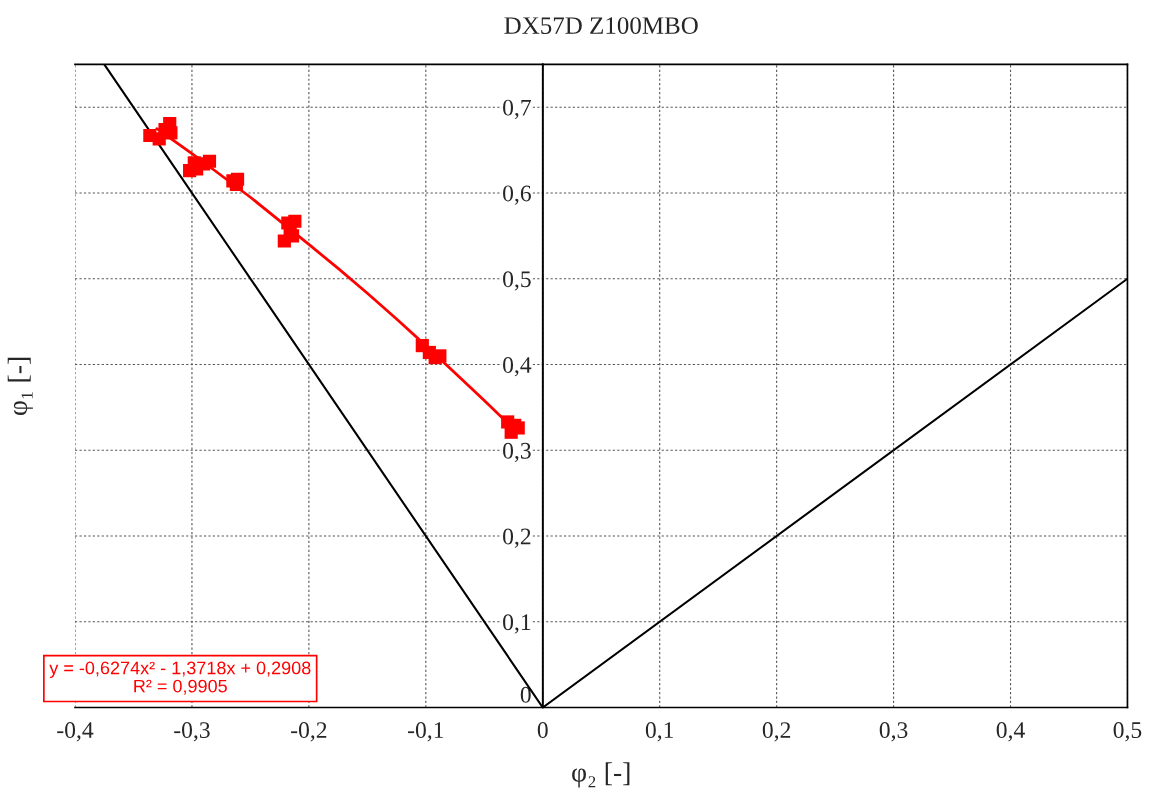 The image size is (1154, 804). What do you see at coordinates (601, 775) in the screenshot?
I see `x-axis-title: φ₂ [-]` at bounding box center [601, 775].